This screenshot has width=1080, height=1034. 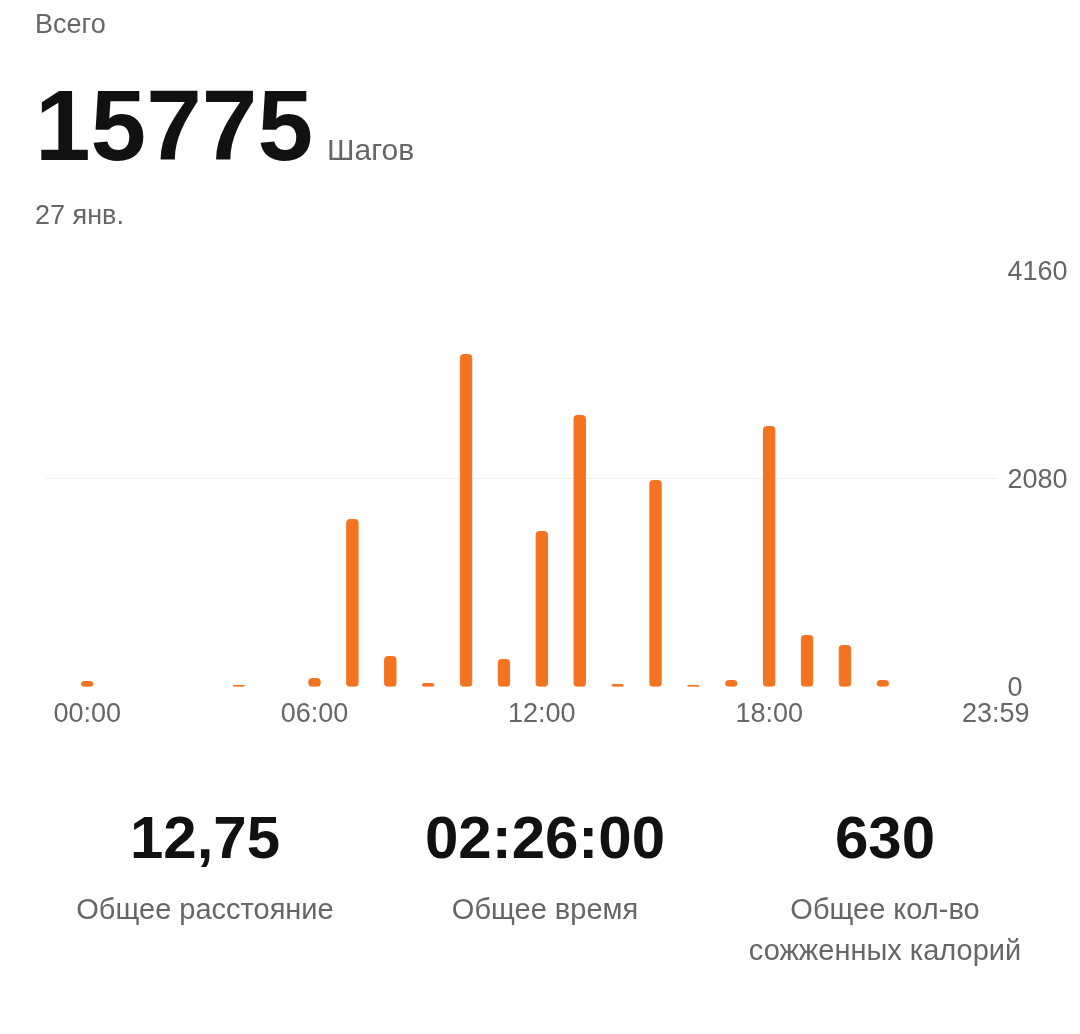 I want to click on chart-title: Всего, so click(x=71, y=24).